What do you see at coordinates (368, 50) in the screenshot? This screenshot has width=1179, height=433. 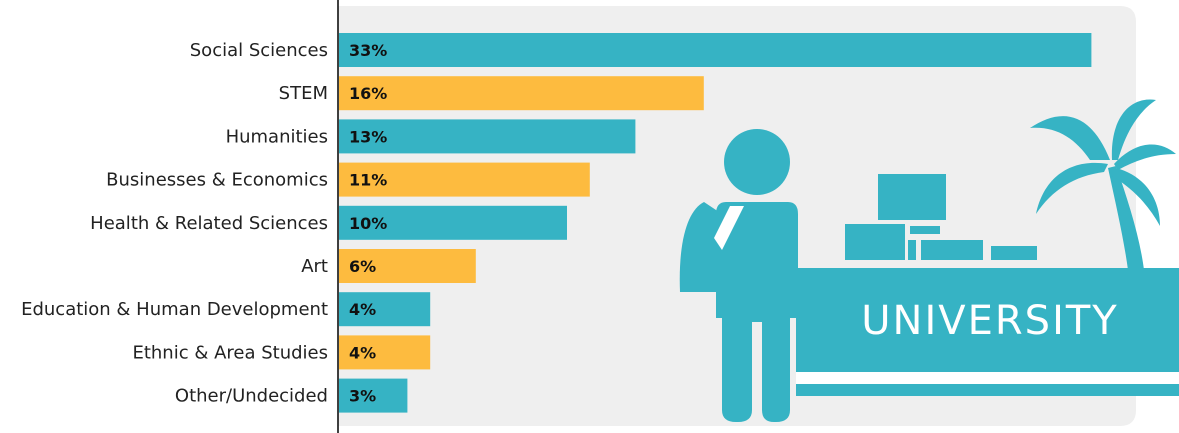 I see `value-label: 33%` at bounding box center [368, 50].